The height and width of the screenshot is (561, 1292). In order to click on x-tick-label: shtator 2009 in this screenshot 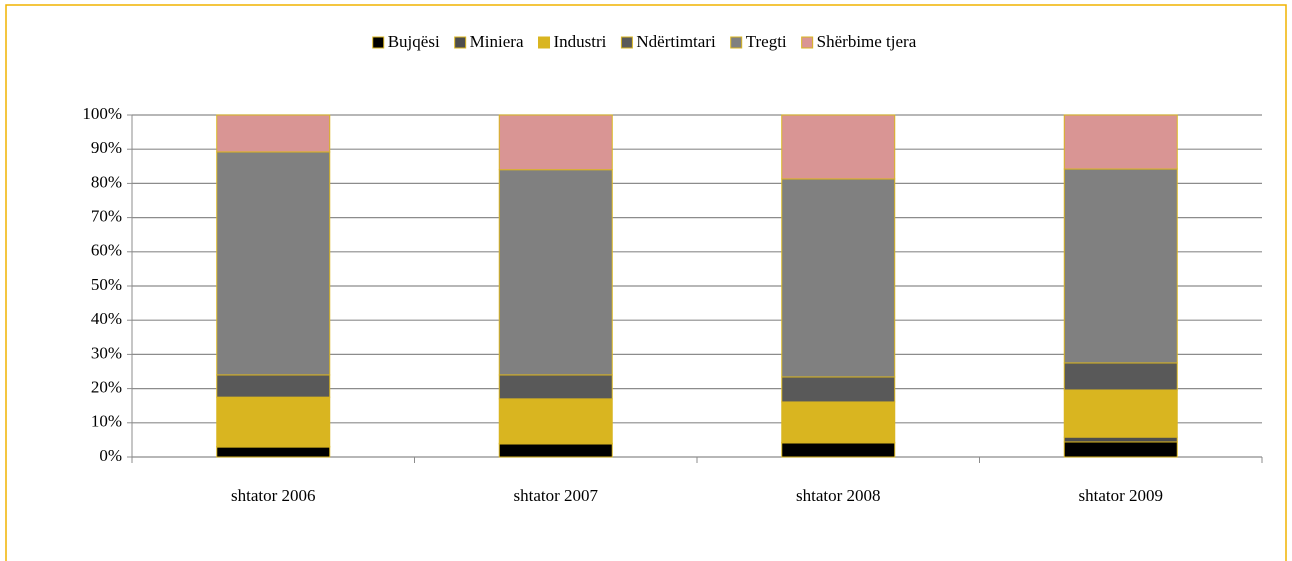, I will do `click(1120, 495)`.